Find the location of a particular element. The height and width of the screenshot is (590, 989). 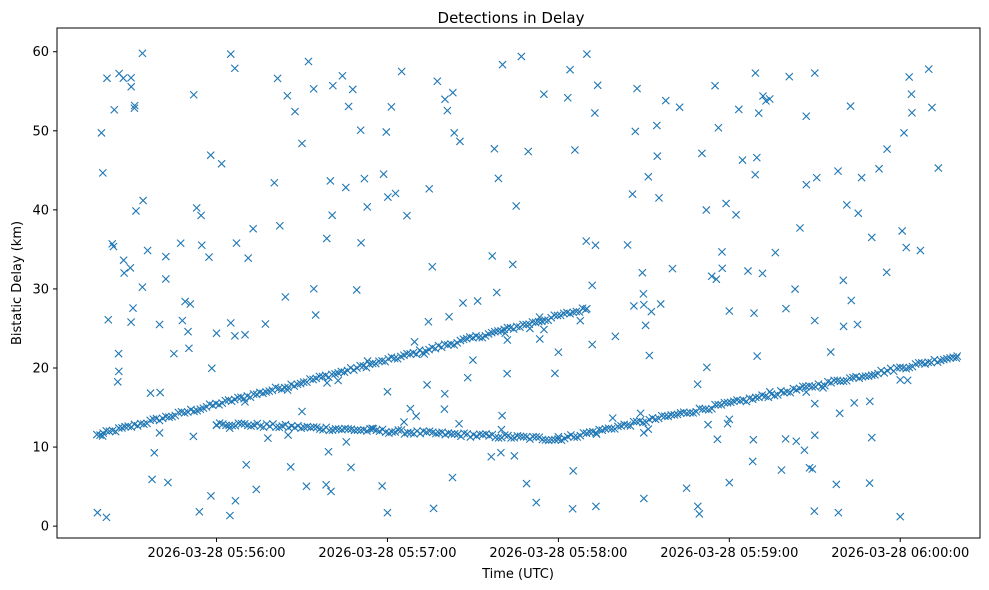

y-axis: 0 10 20 30 40 50 60 is located at coordinates (44, 290).